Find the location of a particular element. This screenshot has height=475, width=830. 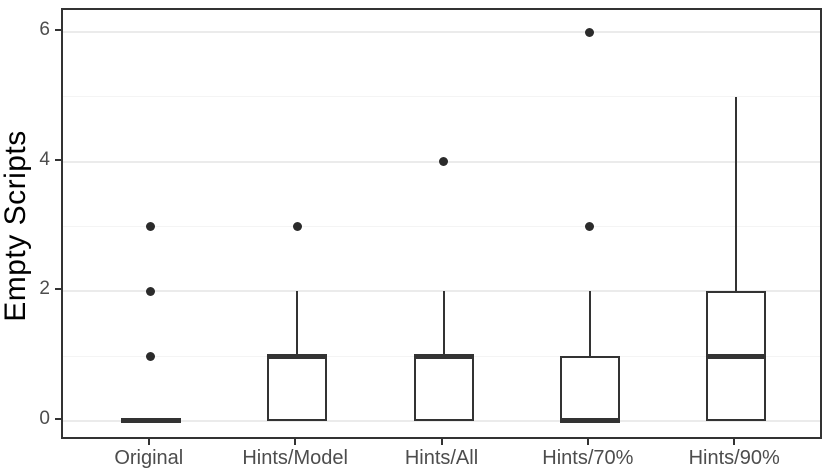

x-tick-label-hints-model: Hints/Model is located at coordinates (295, 458).